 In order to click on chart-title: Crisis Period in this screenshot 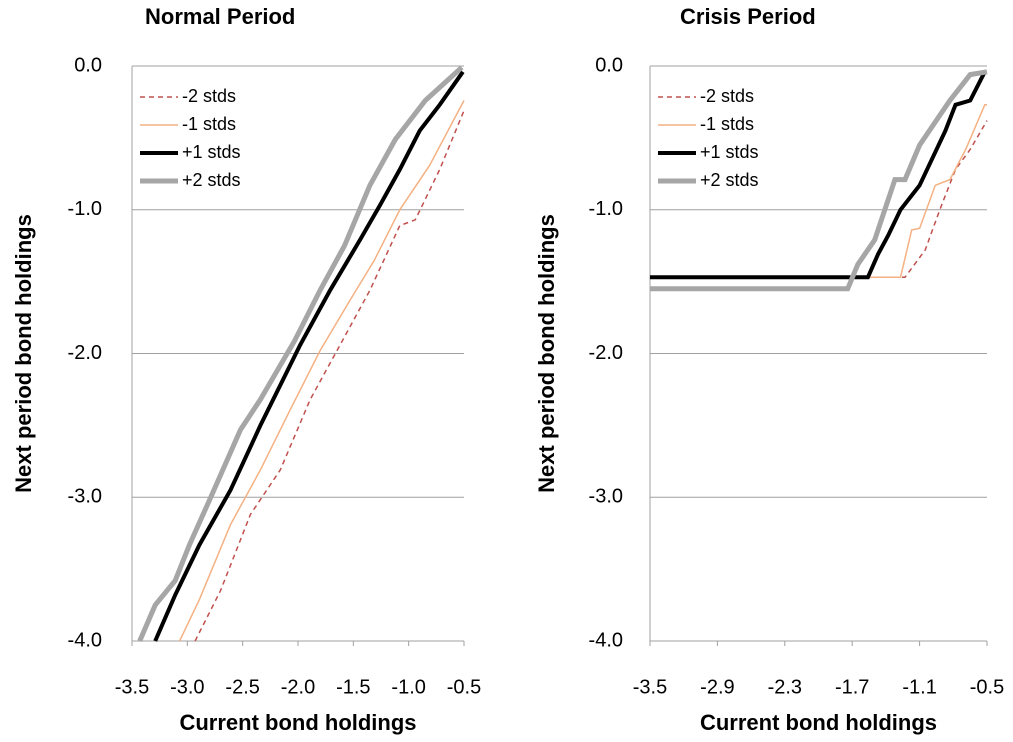, I will do `click(748, 16)`.